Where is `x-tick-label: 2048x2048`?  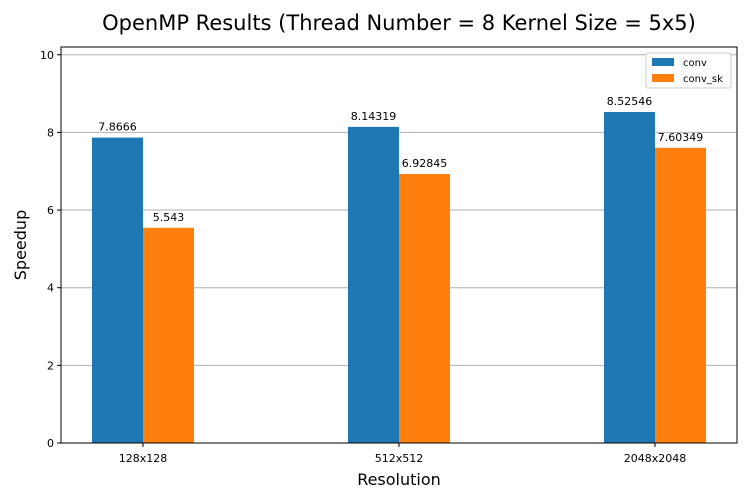 x-tick-label: 2048x2048 is located at coordinates (655, 458).